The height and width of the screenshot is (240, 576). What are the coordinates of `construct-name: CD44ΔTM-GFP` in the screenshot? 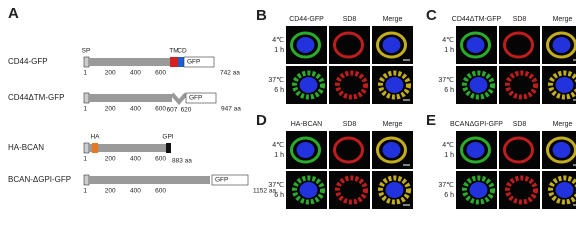 It's located at (36, 97).